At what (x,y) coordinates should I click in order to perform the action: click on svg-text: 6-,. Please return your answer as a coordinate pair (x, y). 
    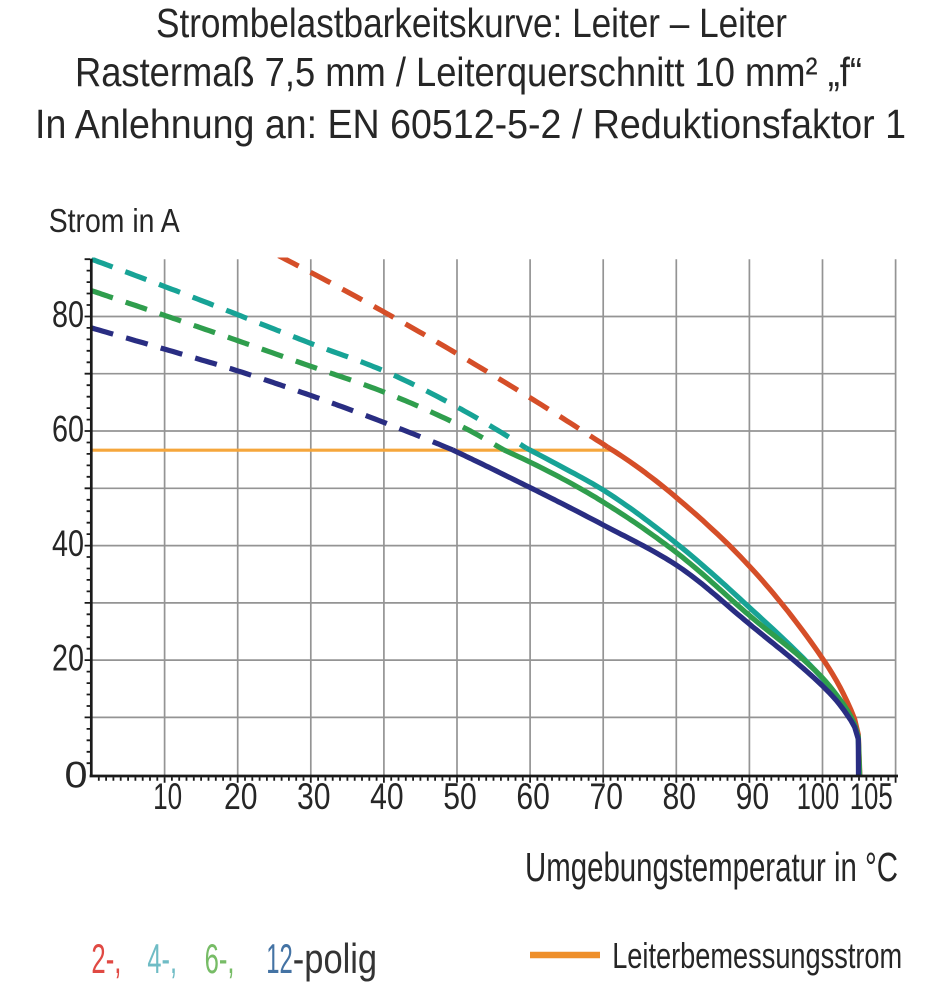
    Looking at the image, I should click on (220, 958).